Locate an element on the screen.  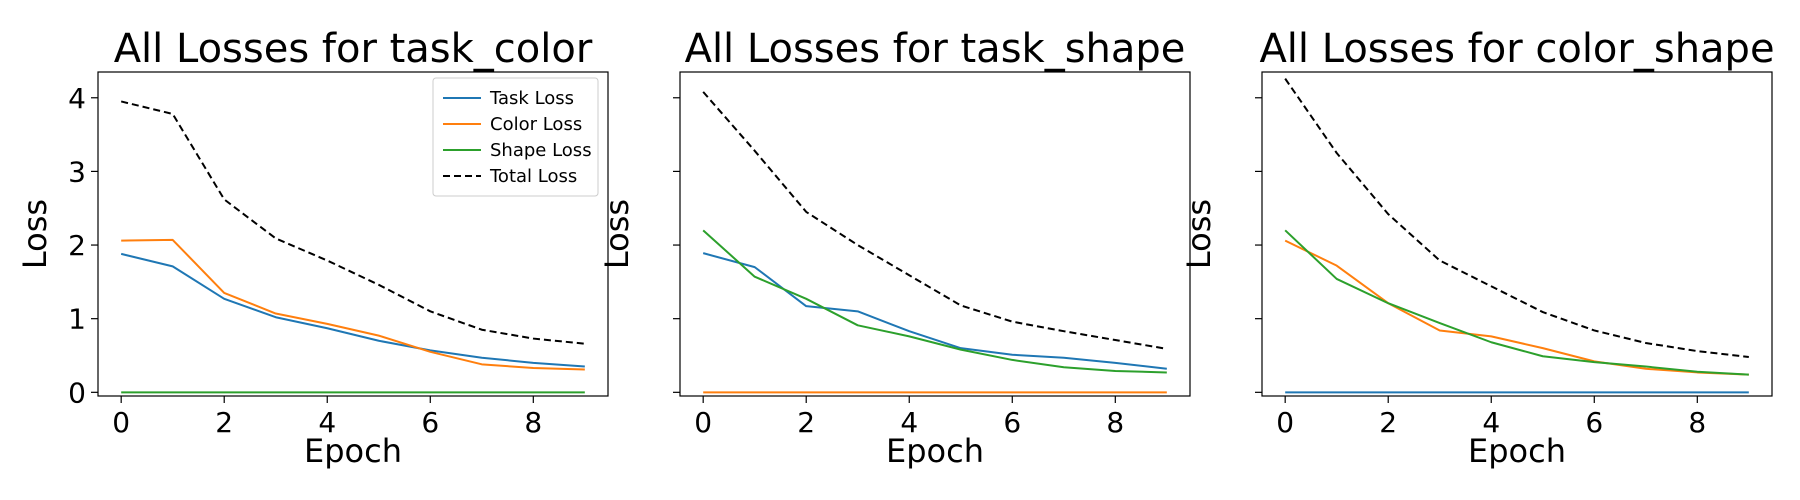
chart-title: All Losses for task_shape is located at coordinates (935, 49).